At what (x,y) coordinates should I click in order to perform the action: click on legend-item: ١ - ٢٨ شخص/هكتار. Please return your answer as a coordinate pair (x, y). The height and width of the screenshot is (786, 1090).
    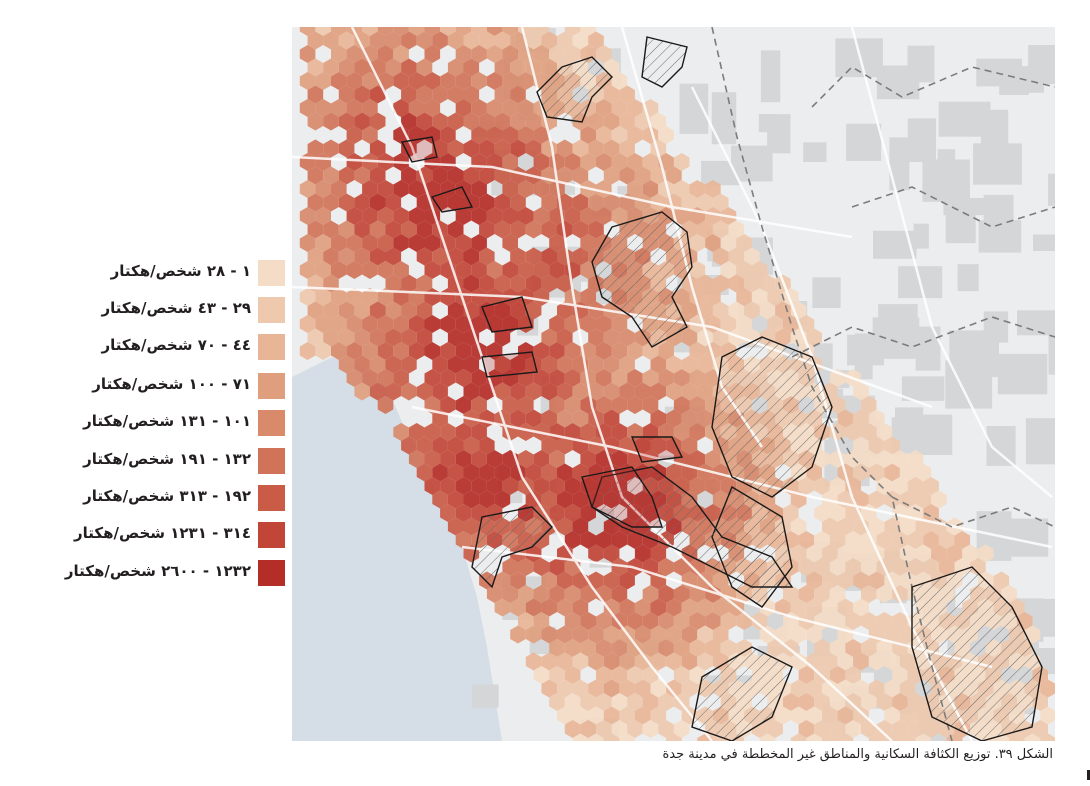
    Looking at the image, I should click on (152, 273).